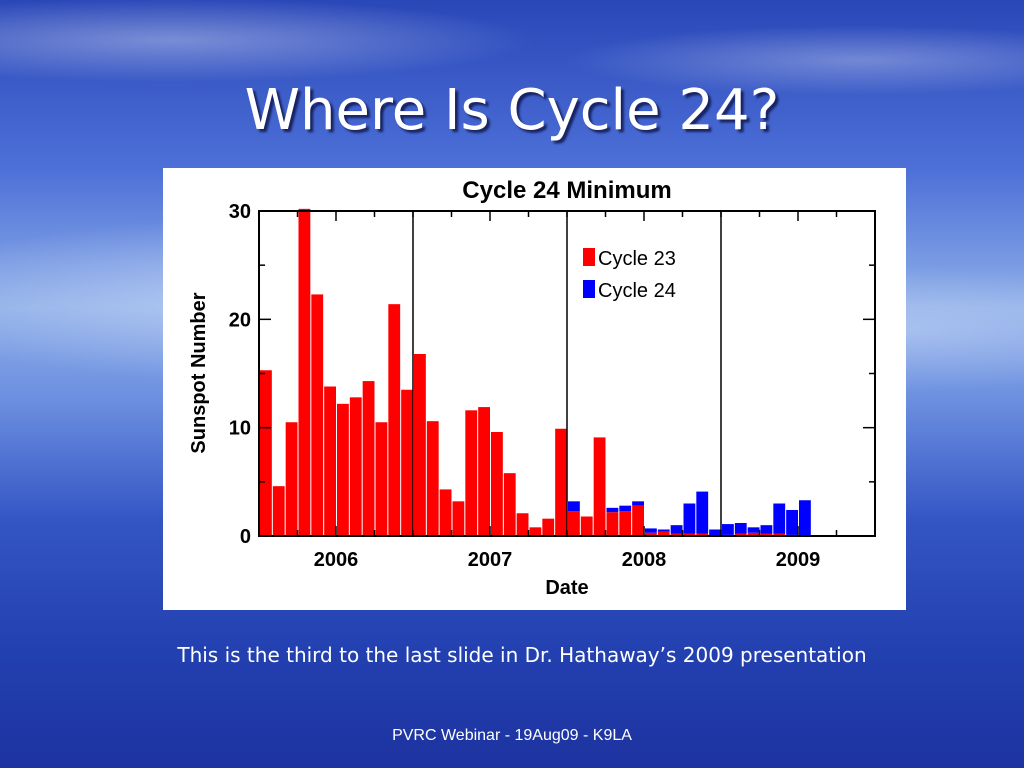 The image size is (1024, 768). What do you see at coordinates (199, 372) in the screenshot?
I see `y-axis-label: Sunspot Number` at bounding box center [199, 372].